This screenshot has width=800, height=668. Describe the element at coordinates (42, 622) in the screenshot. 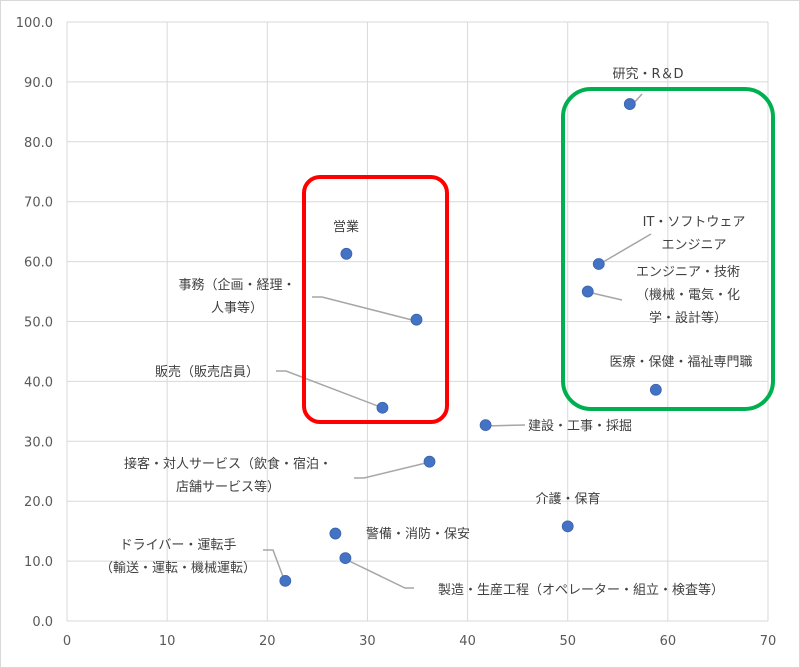

I see `y-tick-label: 0.0` at that location.